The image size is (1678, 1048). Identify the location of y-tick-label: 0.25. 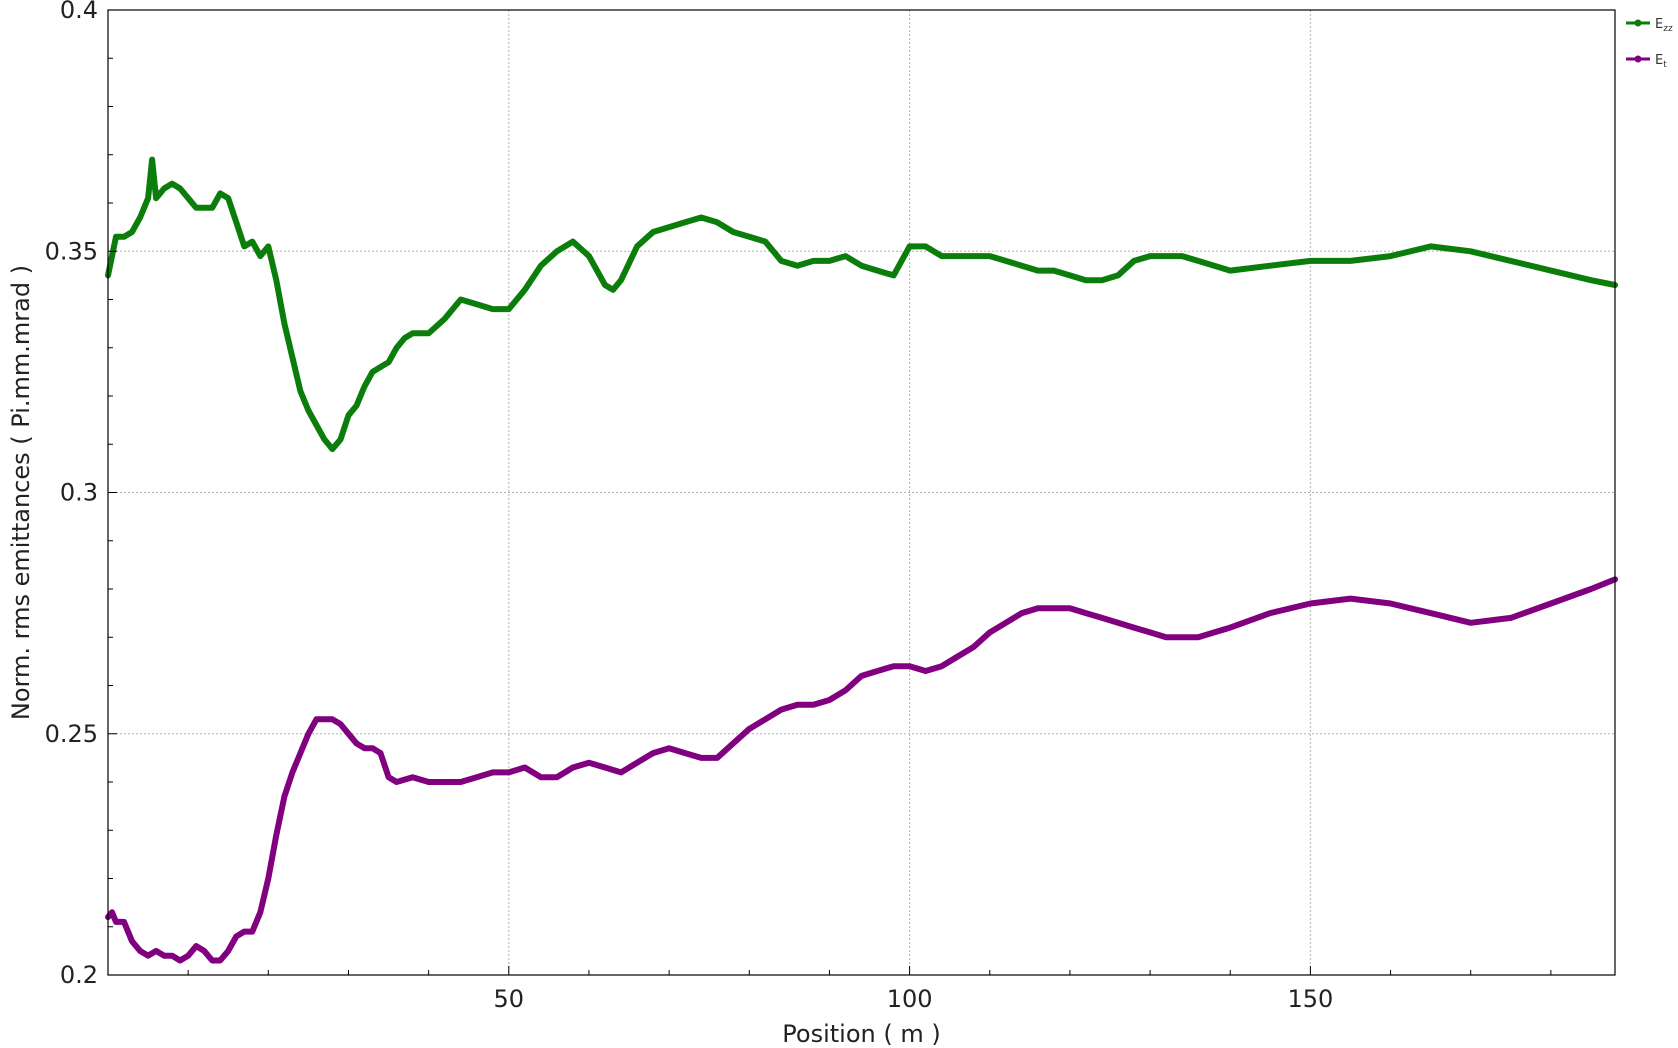
(71, 734).